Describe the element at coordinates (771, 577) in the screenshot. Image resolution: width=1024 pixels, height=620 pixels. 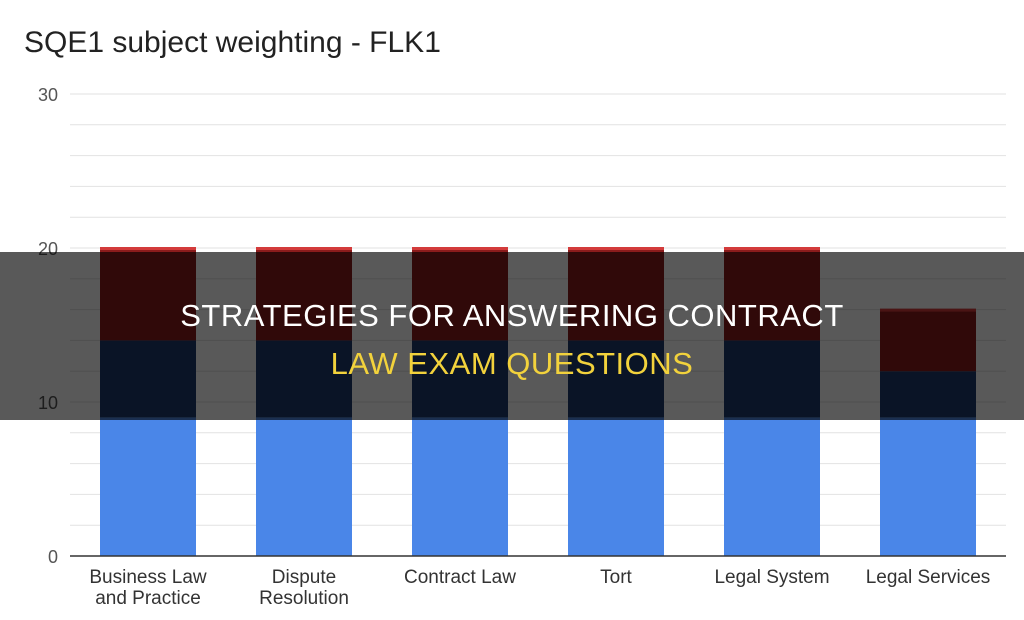
I see `x-tick-label: Legal System` at that location.